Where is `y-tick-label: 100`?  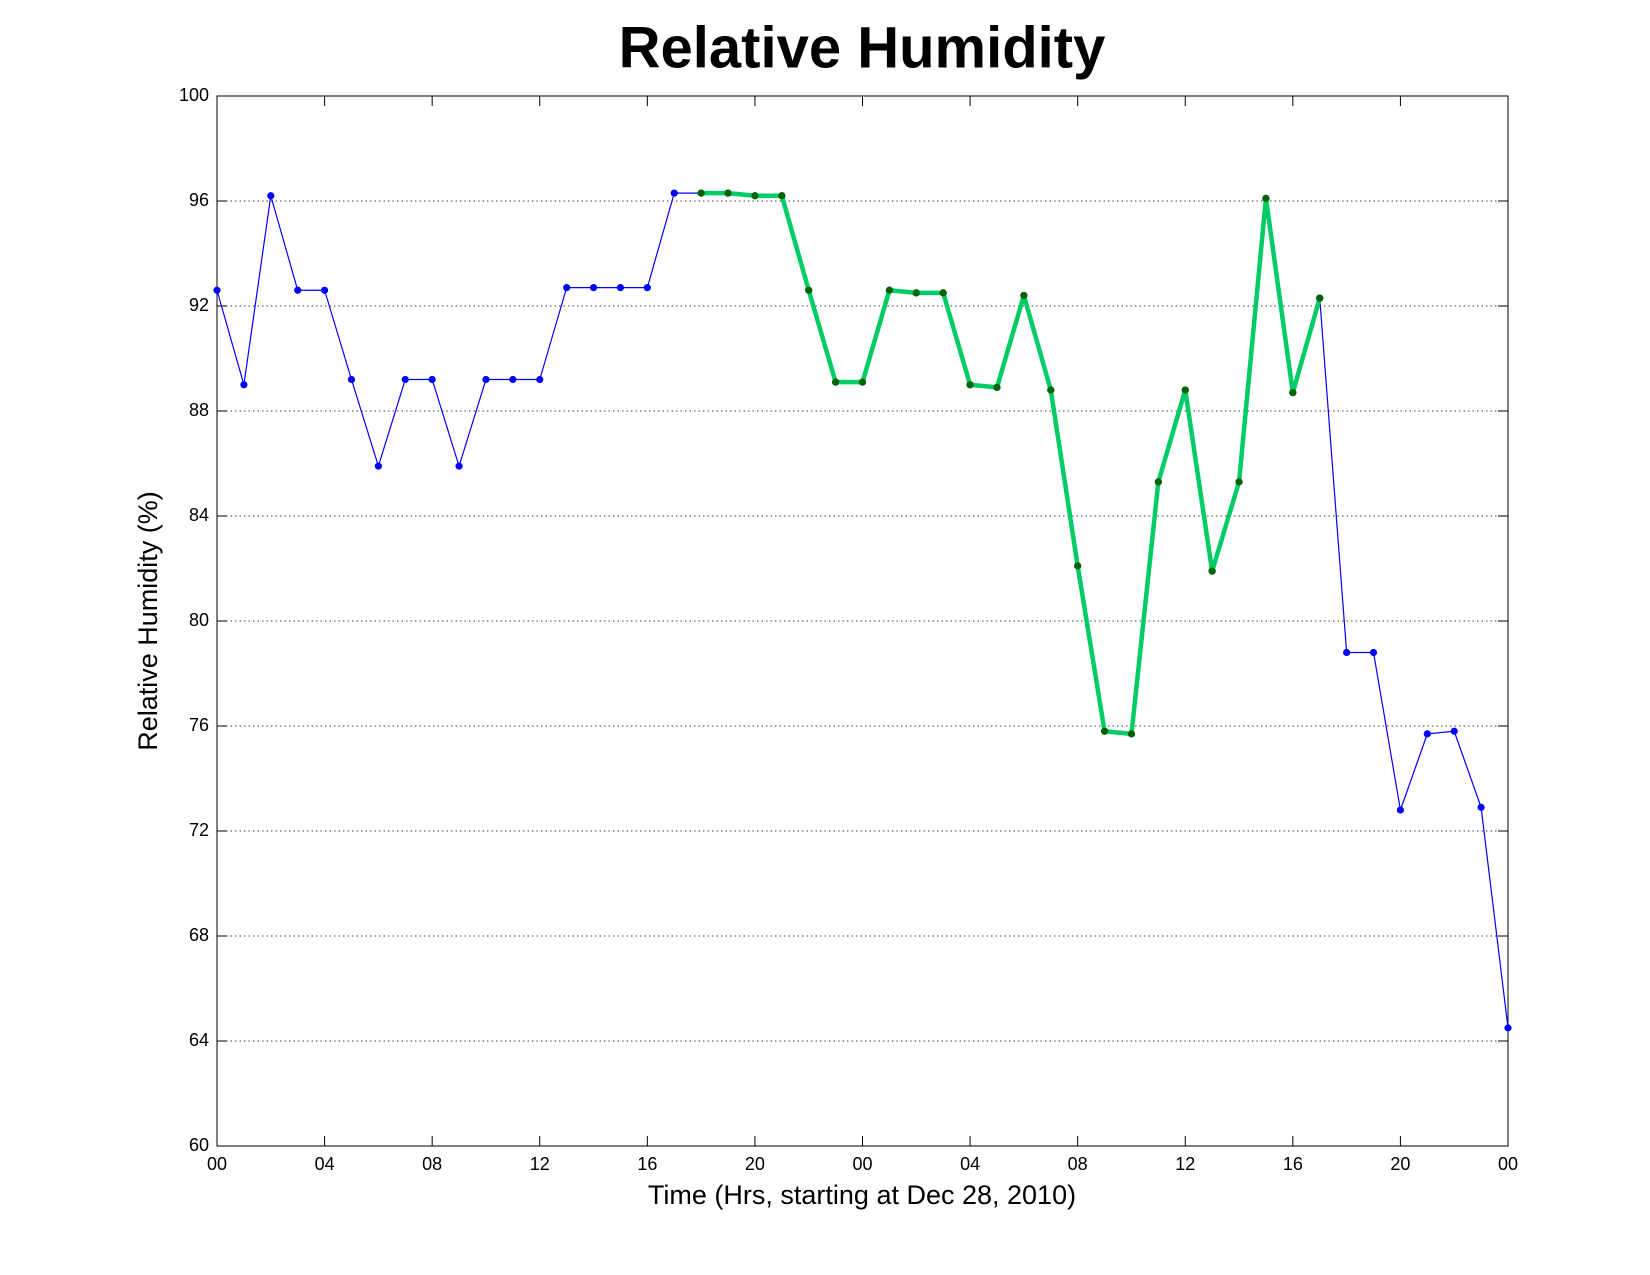
y-tick-label: 100 is located at coordinates (194, 95).